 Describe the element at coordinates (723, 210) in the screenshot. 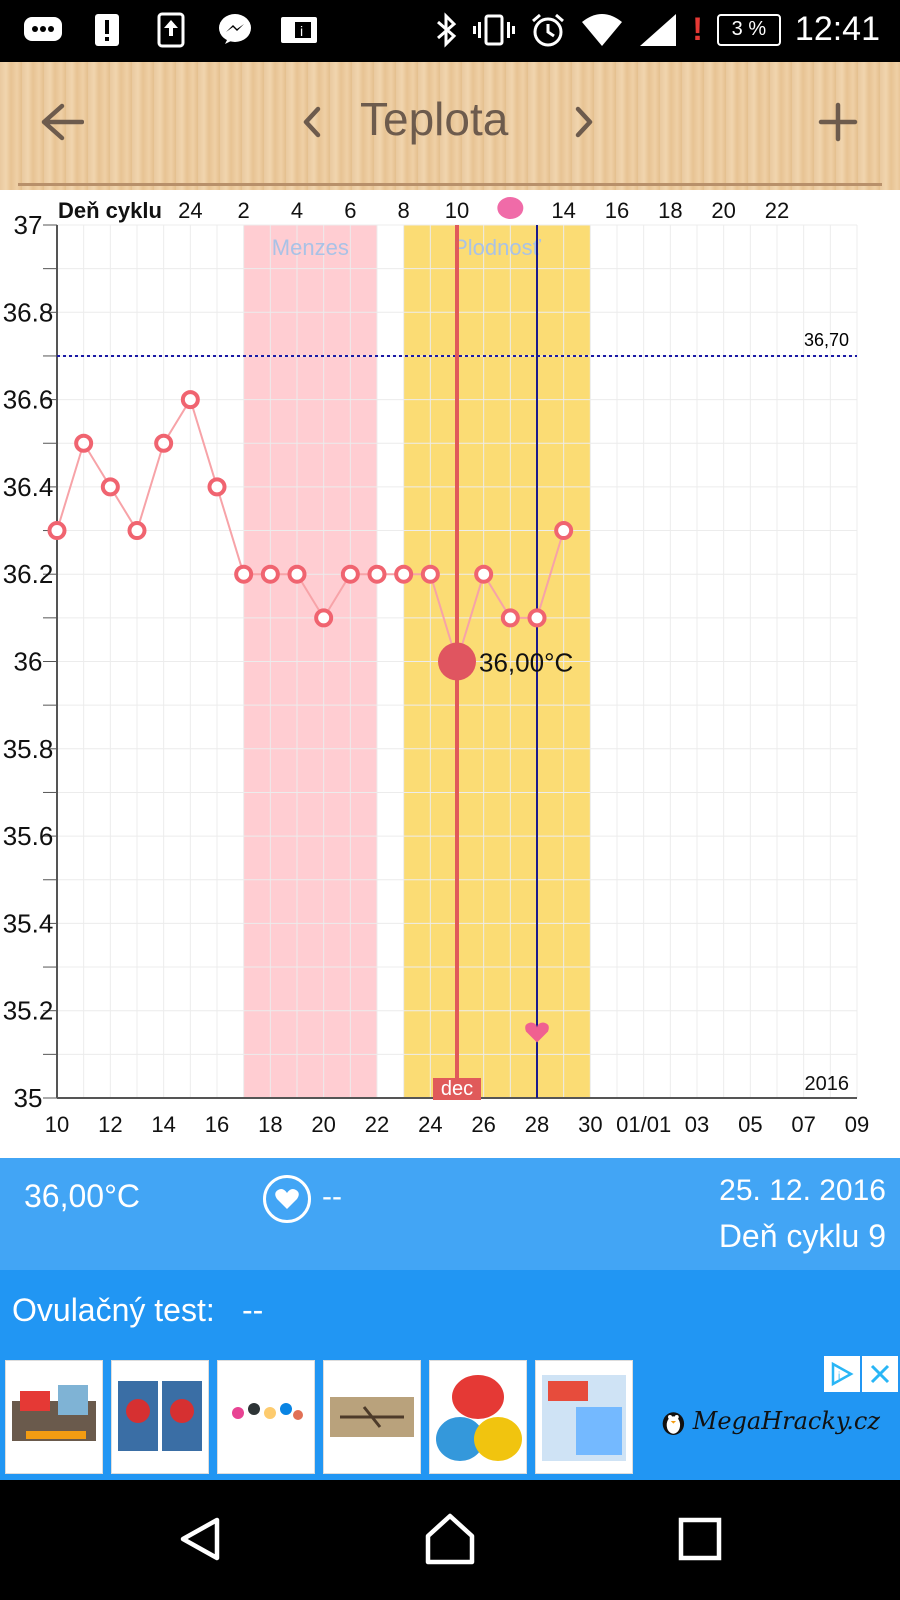

I see `cycle-tick-label: 20` at that location.